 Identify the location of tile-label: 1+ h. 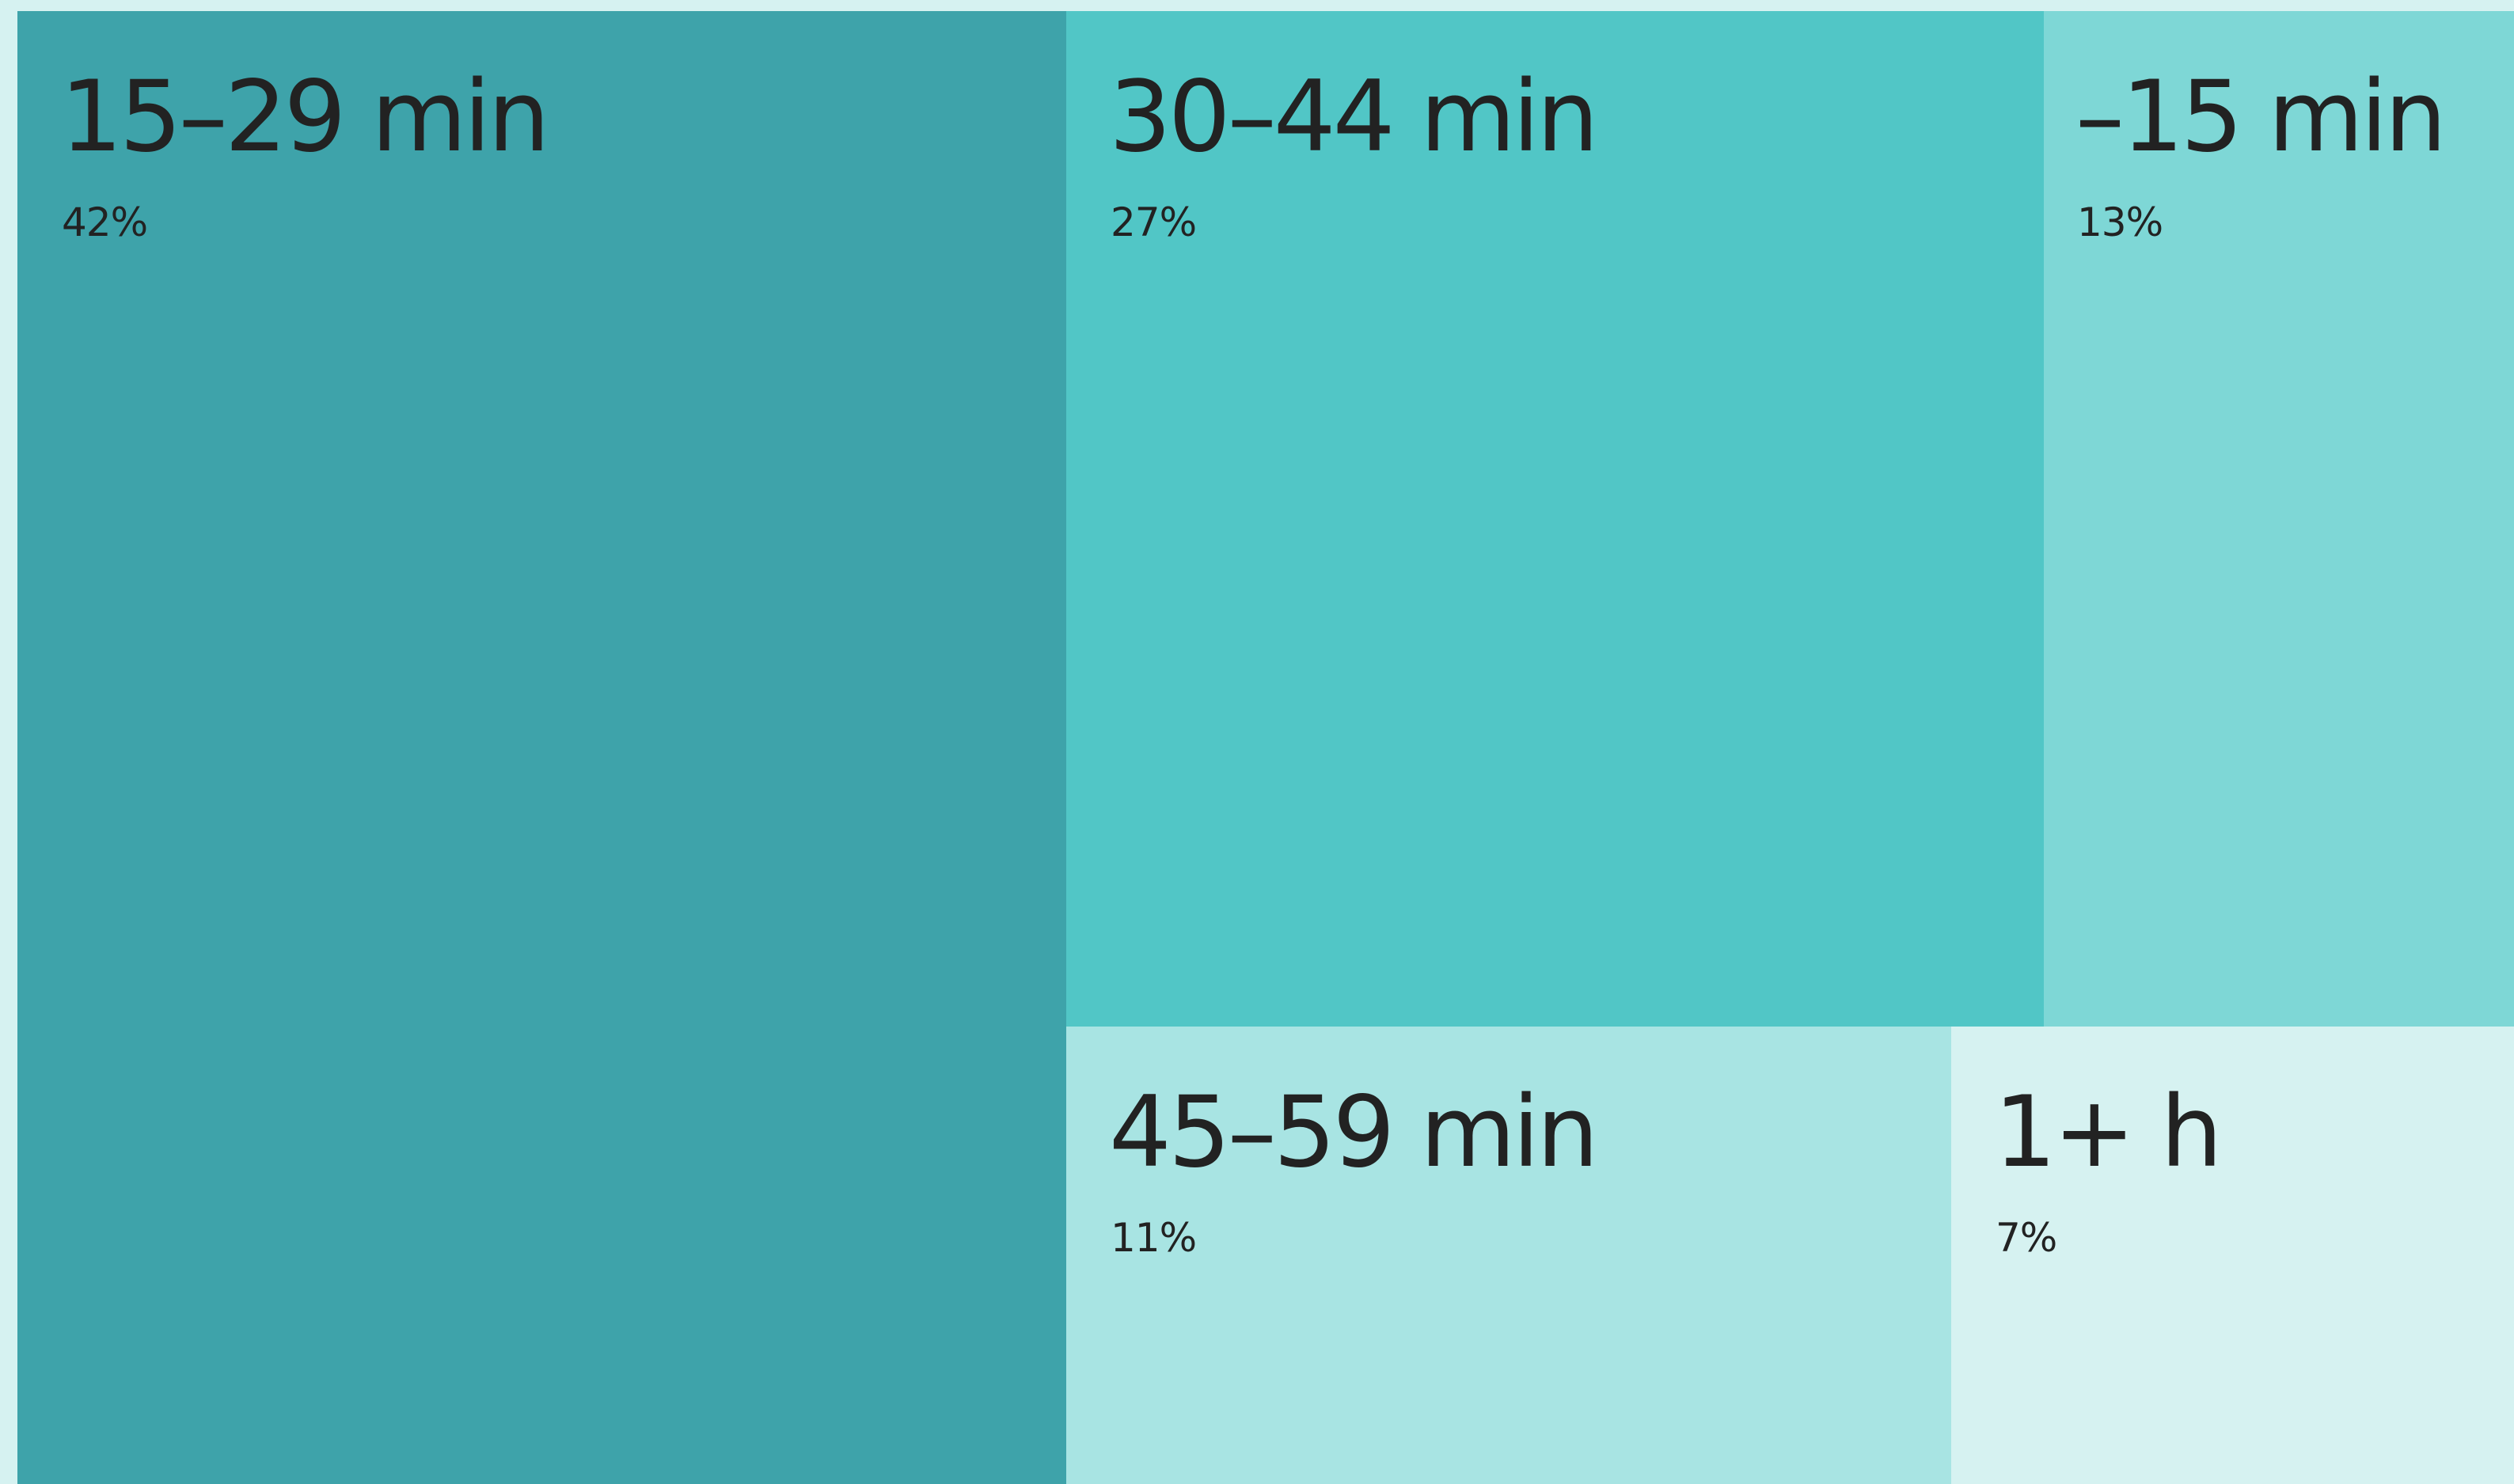
(2108, 1133).